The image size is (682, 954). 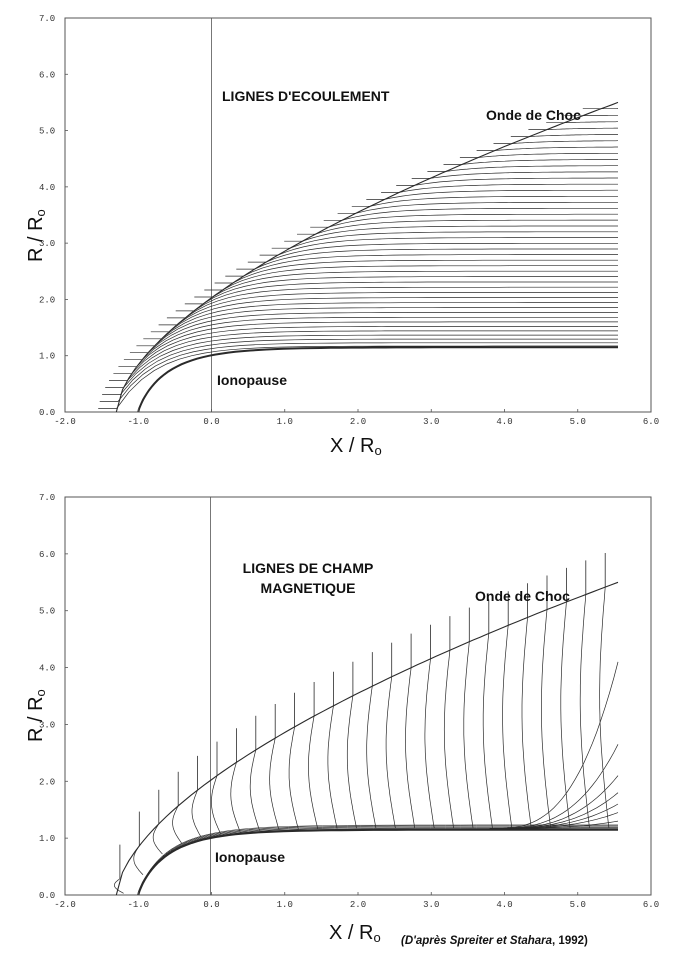 What do you see at coordinates (47, 782) in the screenshot?
I see `y-tick-label: 2.0` at bounding box center [47, 782].